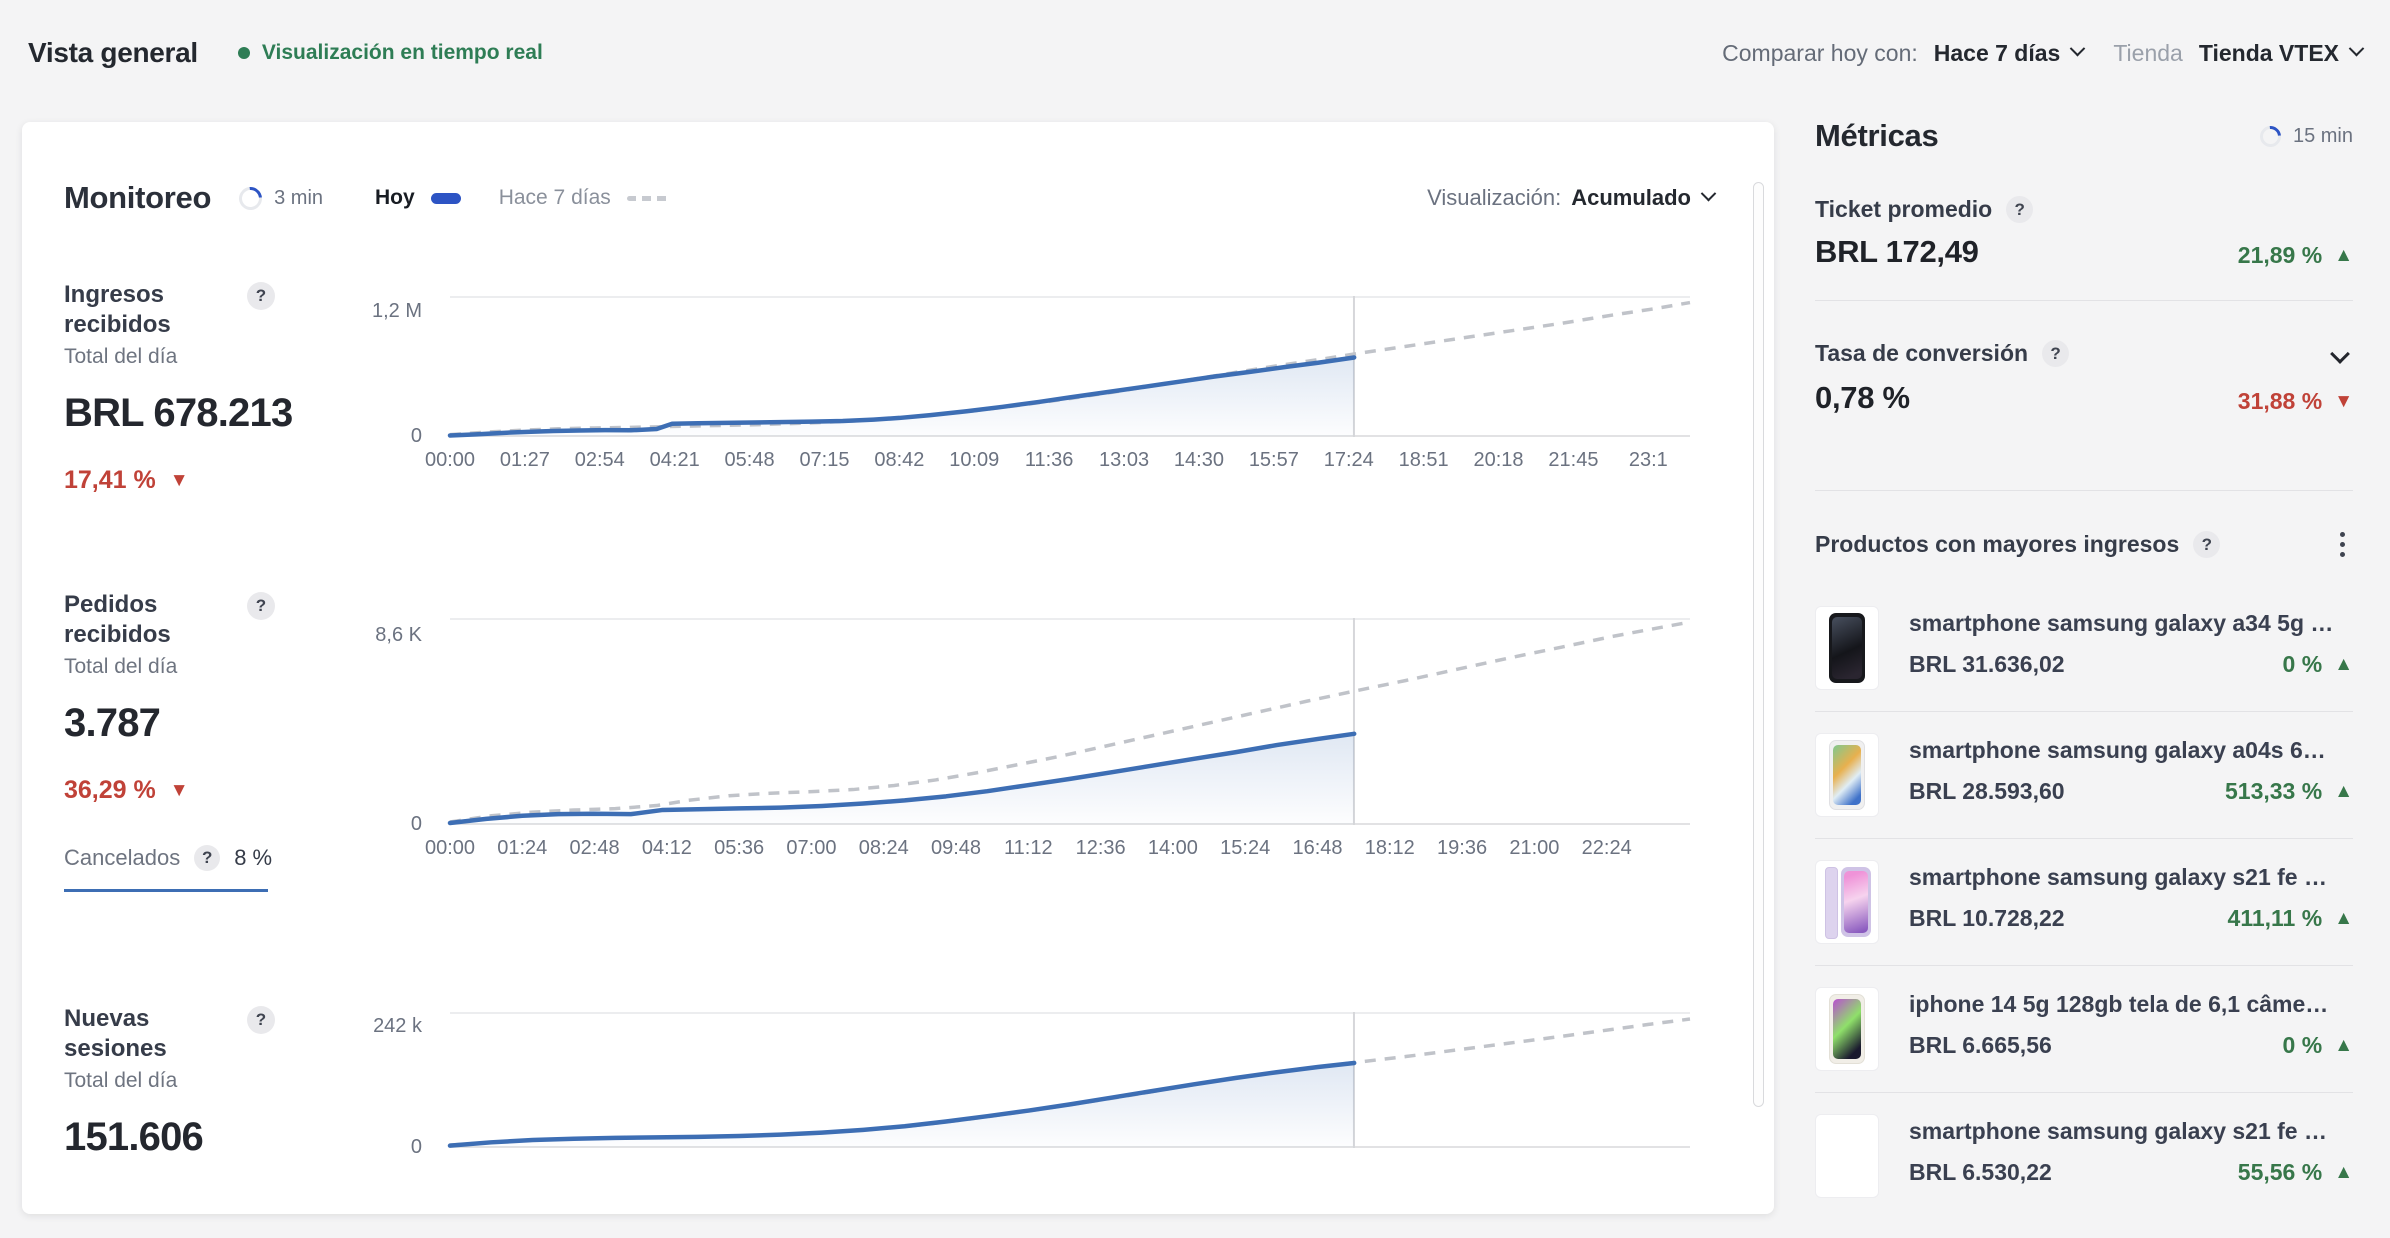 This screenshot has height=1238, width=2390. I want to click on y-axis-zero-label: 0, so click(416, 436).